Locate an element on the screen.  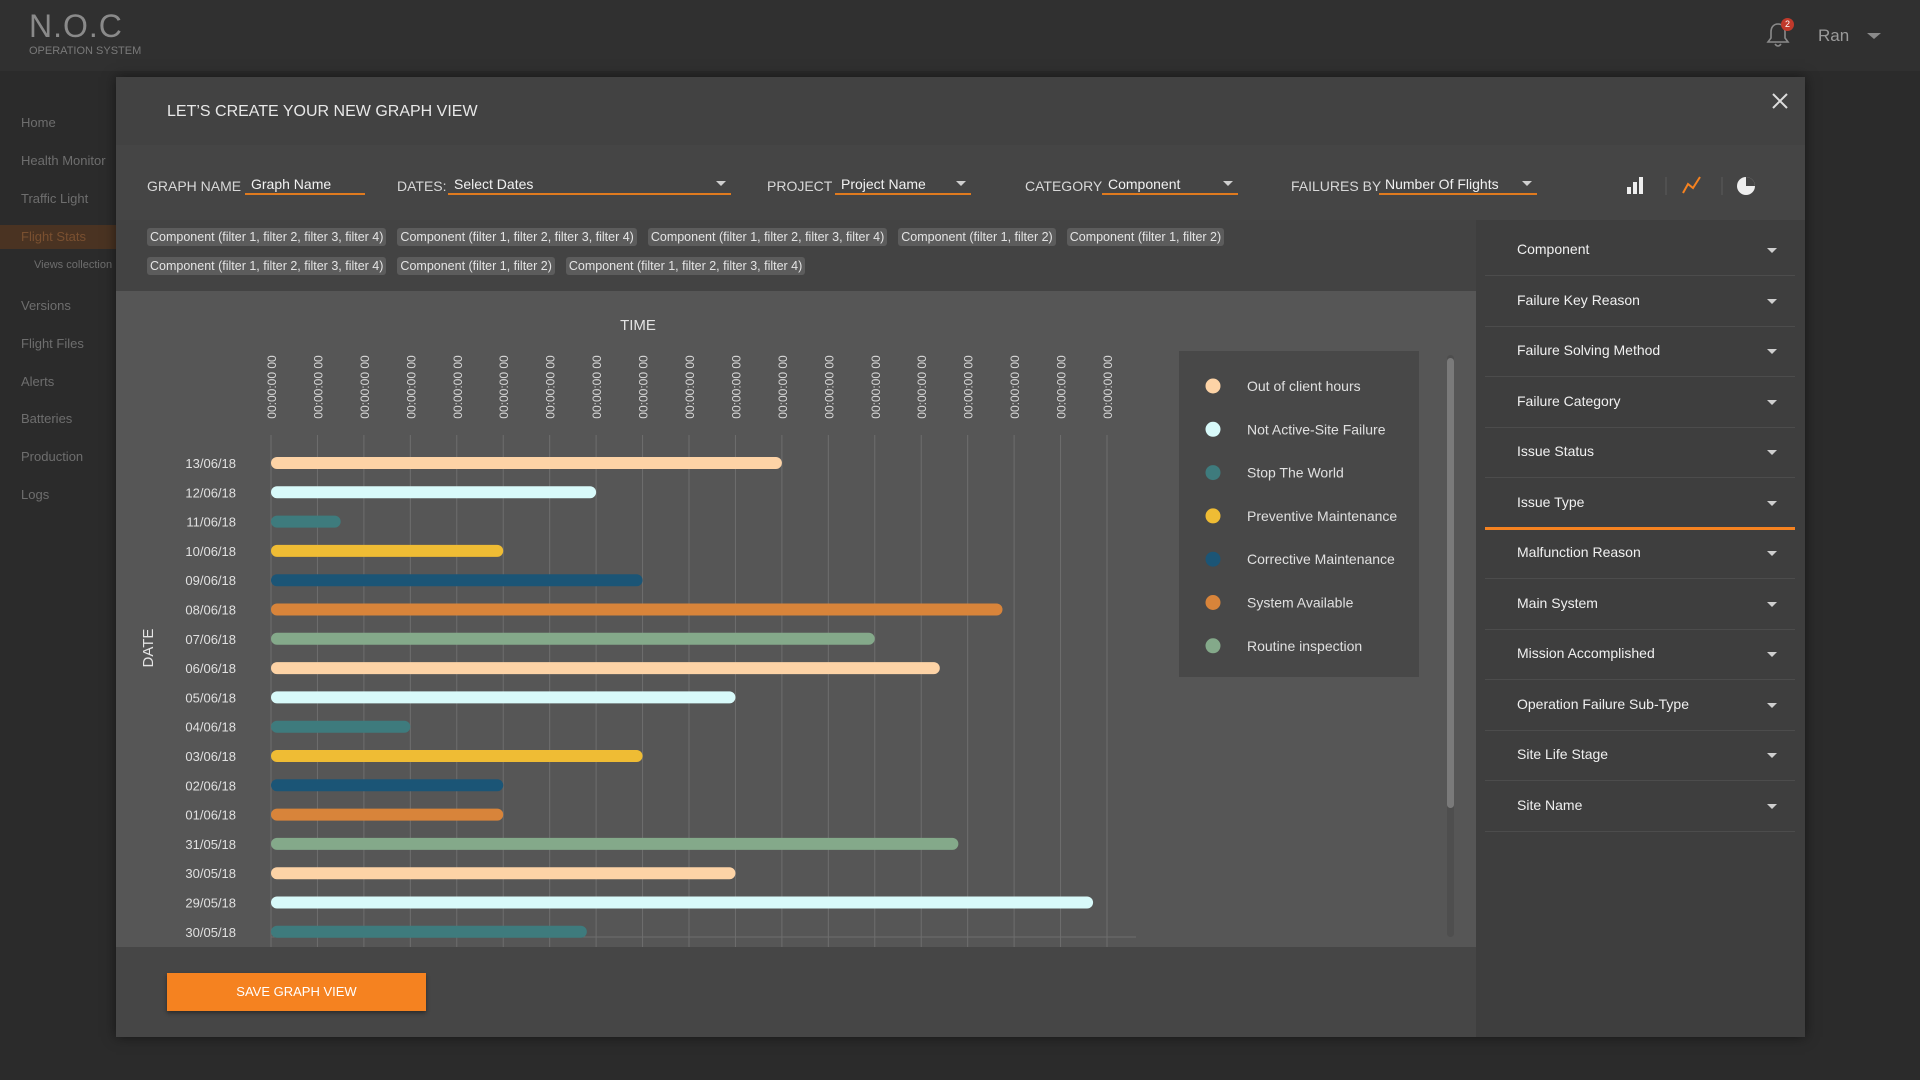
nav-item: Flight Stats is located at coordinates (54, 236).